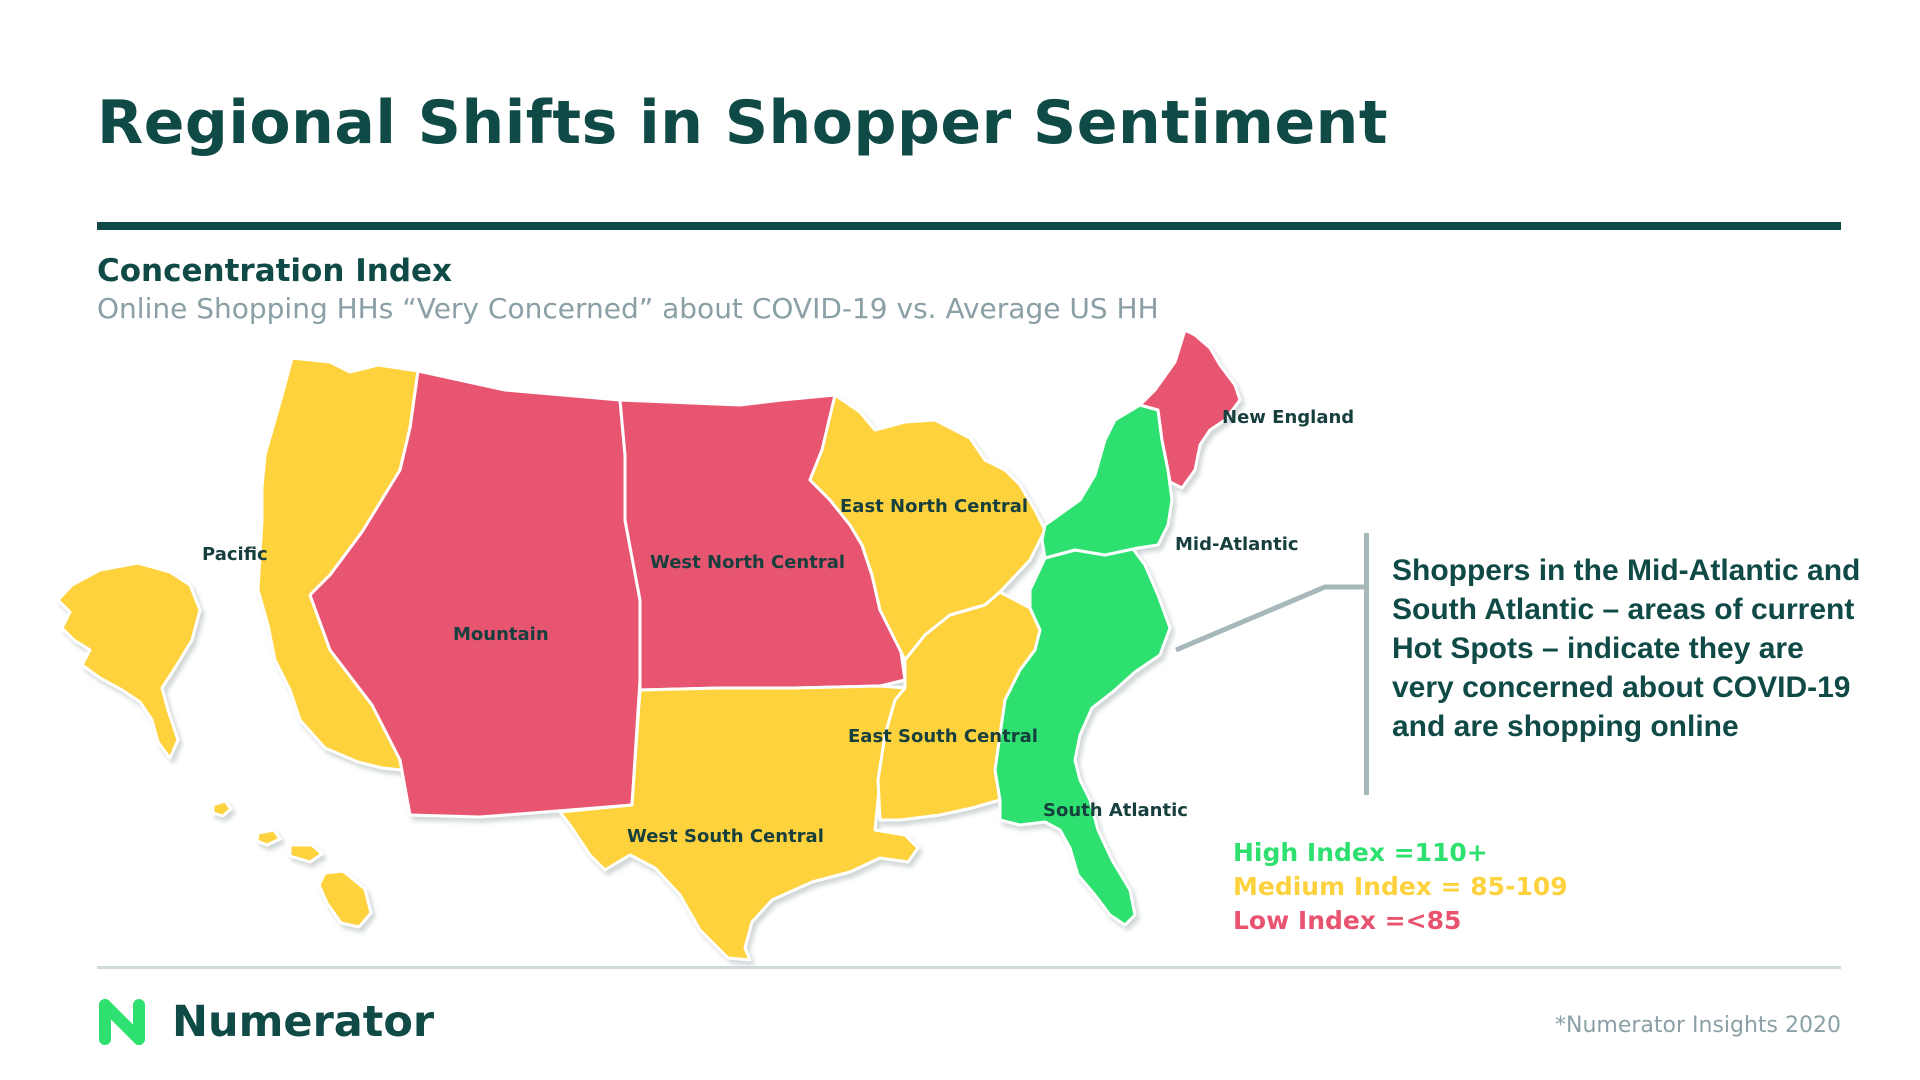 This screenshot has width=1920, height=1080. Describe the element at coordinates (129, 660) in the screenshot. I see `region-alaska` at that location.